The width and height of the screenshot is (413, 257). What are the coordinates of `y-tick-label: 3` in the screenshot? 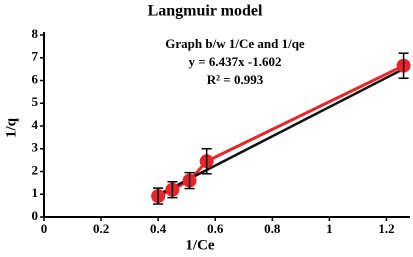 It's located at (35, 147).